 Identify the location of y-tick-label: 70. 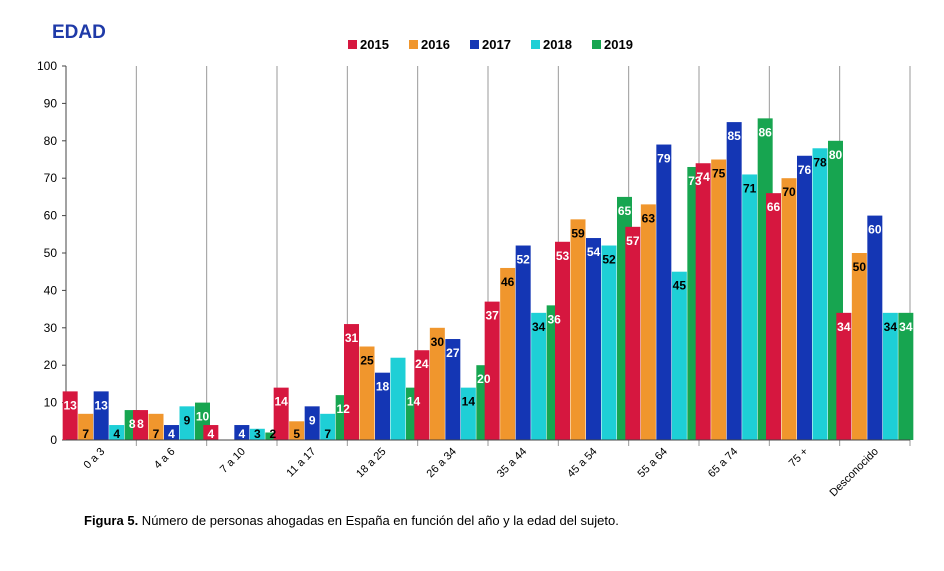
(51, 178).